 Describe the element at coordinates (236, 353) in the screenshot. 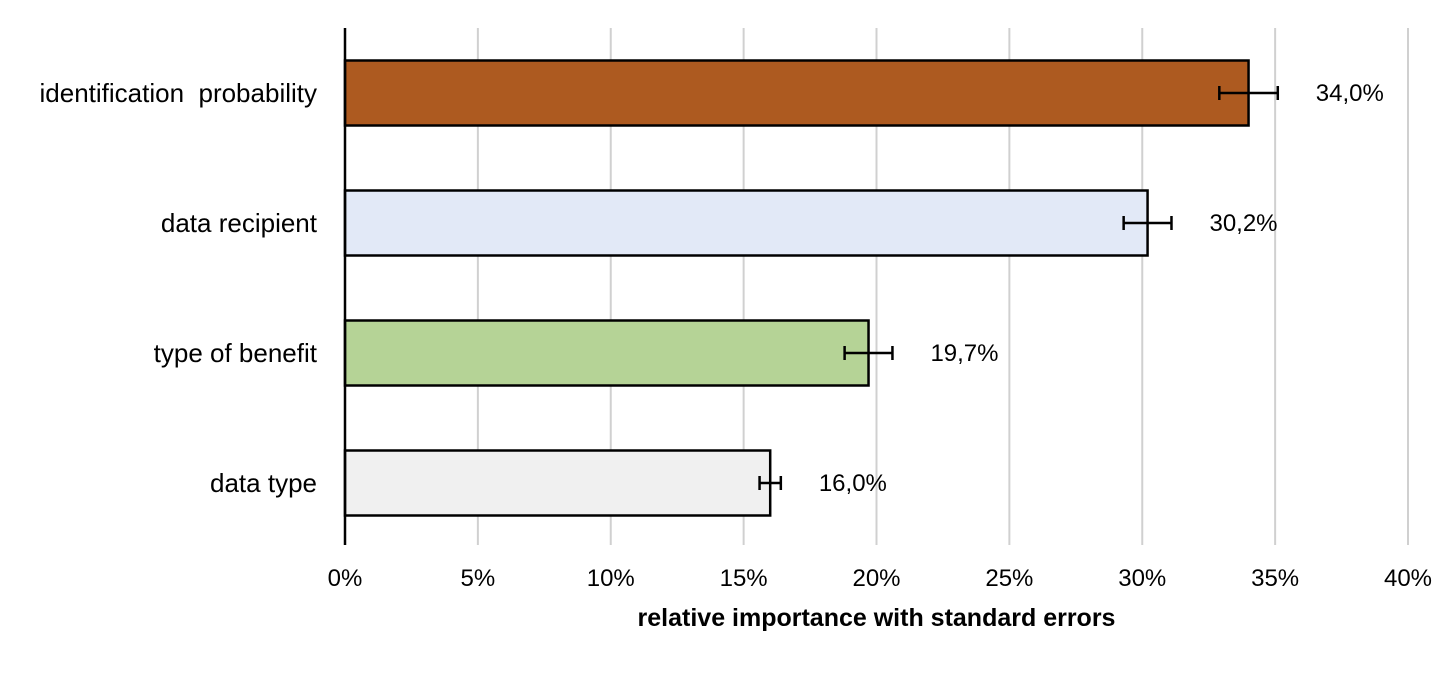

I see `category-label: type of benefit` at that location.